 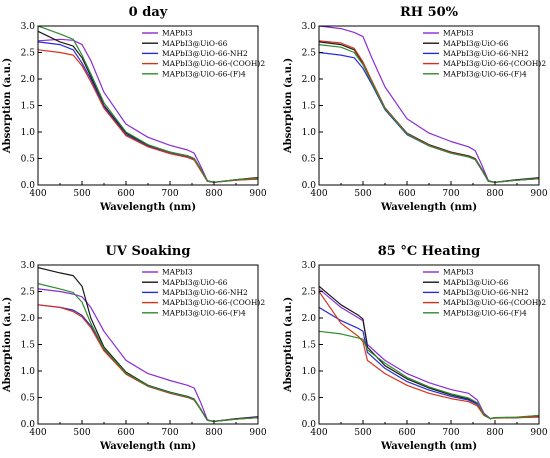 What do you see at coordinates (148, 251) in the screenshot?
I see `chart-title: UV Soaking` at bounding box center [148, 251].